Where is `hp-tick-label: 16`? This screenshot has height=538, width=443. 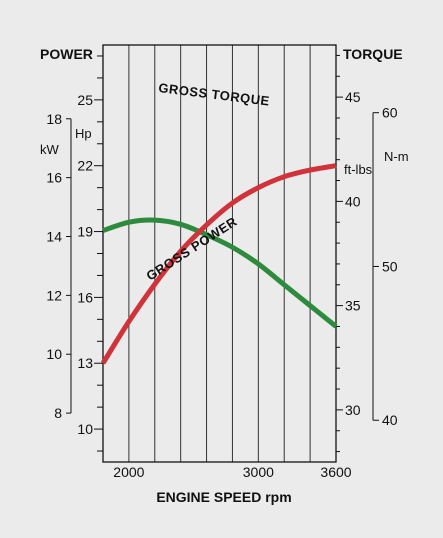 hp-tick-label: 16 is located at coordinates (85, 297).